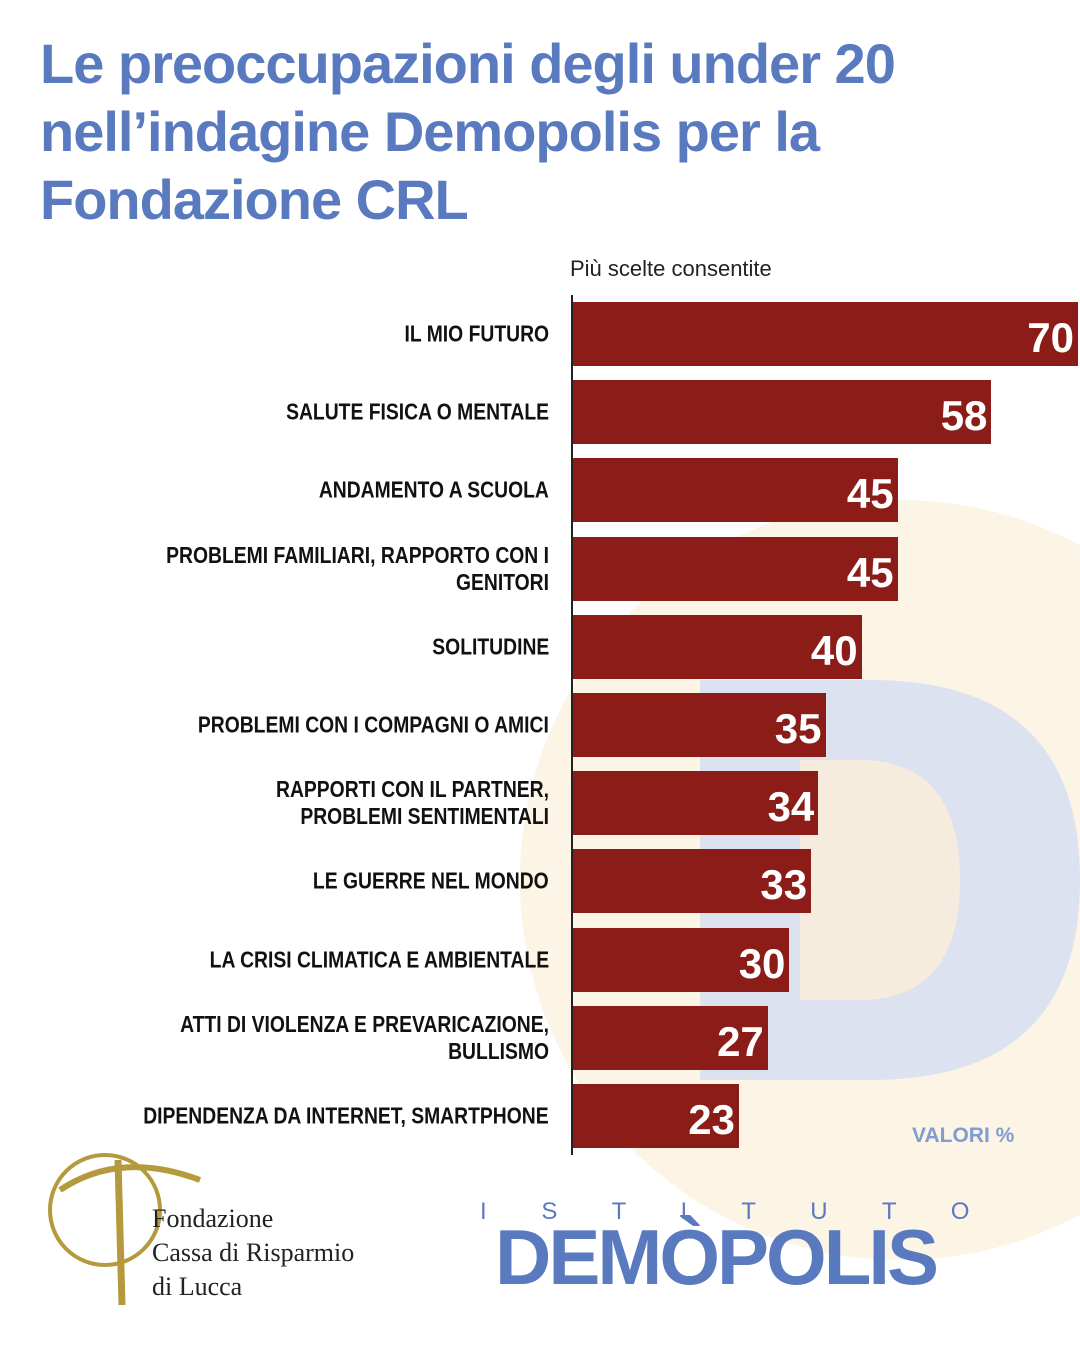 The image size is (1080, 1350). What do you see at coordinates (433, 489) in the screenshot?
I see `category-label: ANDAMENTO A SCUOLA` at bounding box center [433, 489].